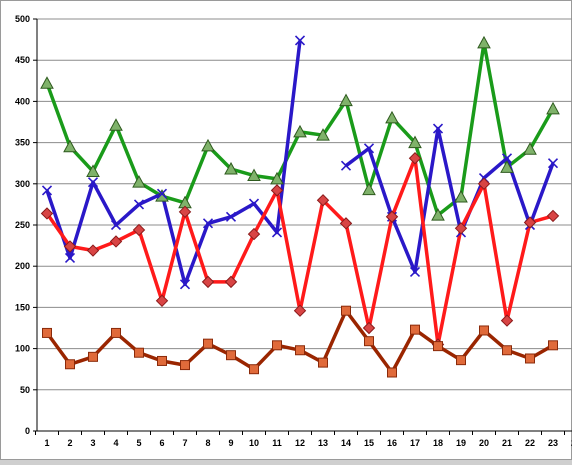 The height and width of the screenshot is (465, 572). Describe the element at coordinates (138, 443) in the screenshot. I see `x-tick-label-5: 5` at that location.